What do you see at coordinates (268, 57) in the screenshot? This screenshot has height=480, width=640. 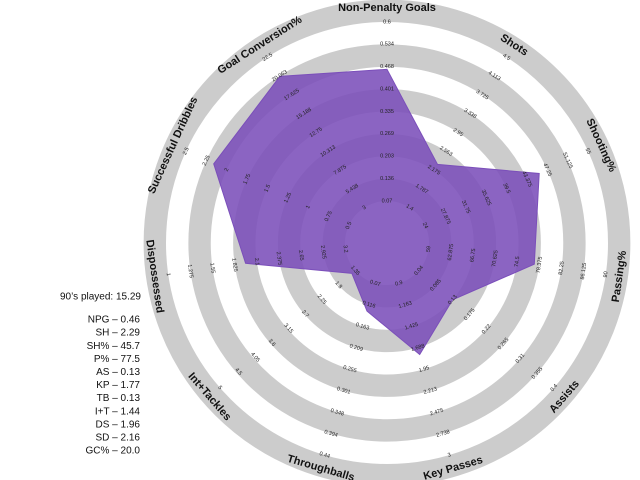 I see `tick-label: 22.5` at bounding box center [268, 57].